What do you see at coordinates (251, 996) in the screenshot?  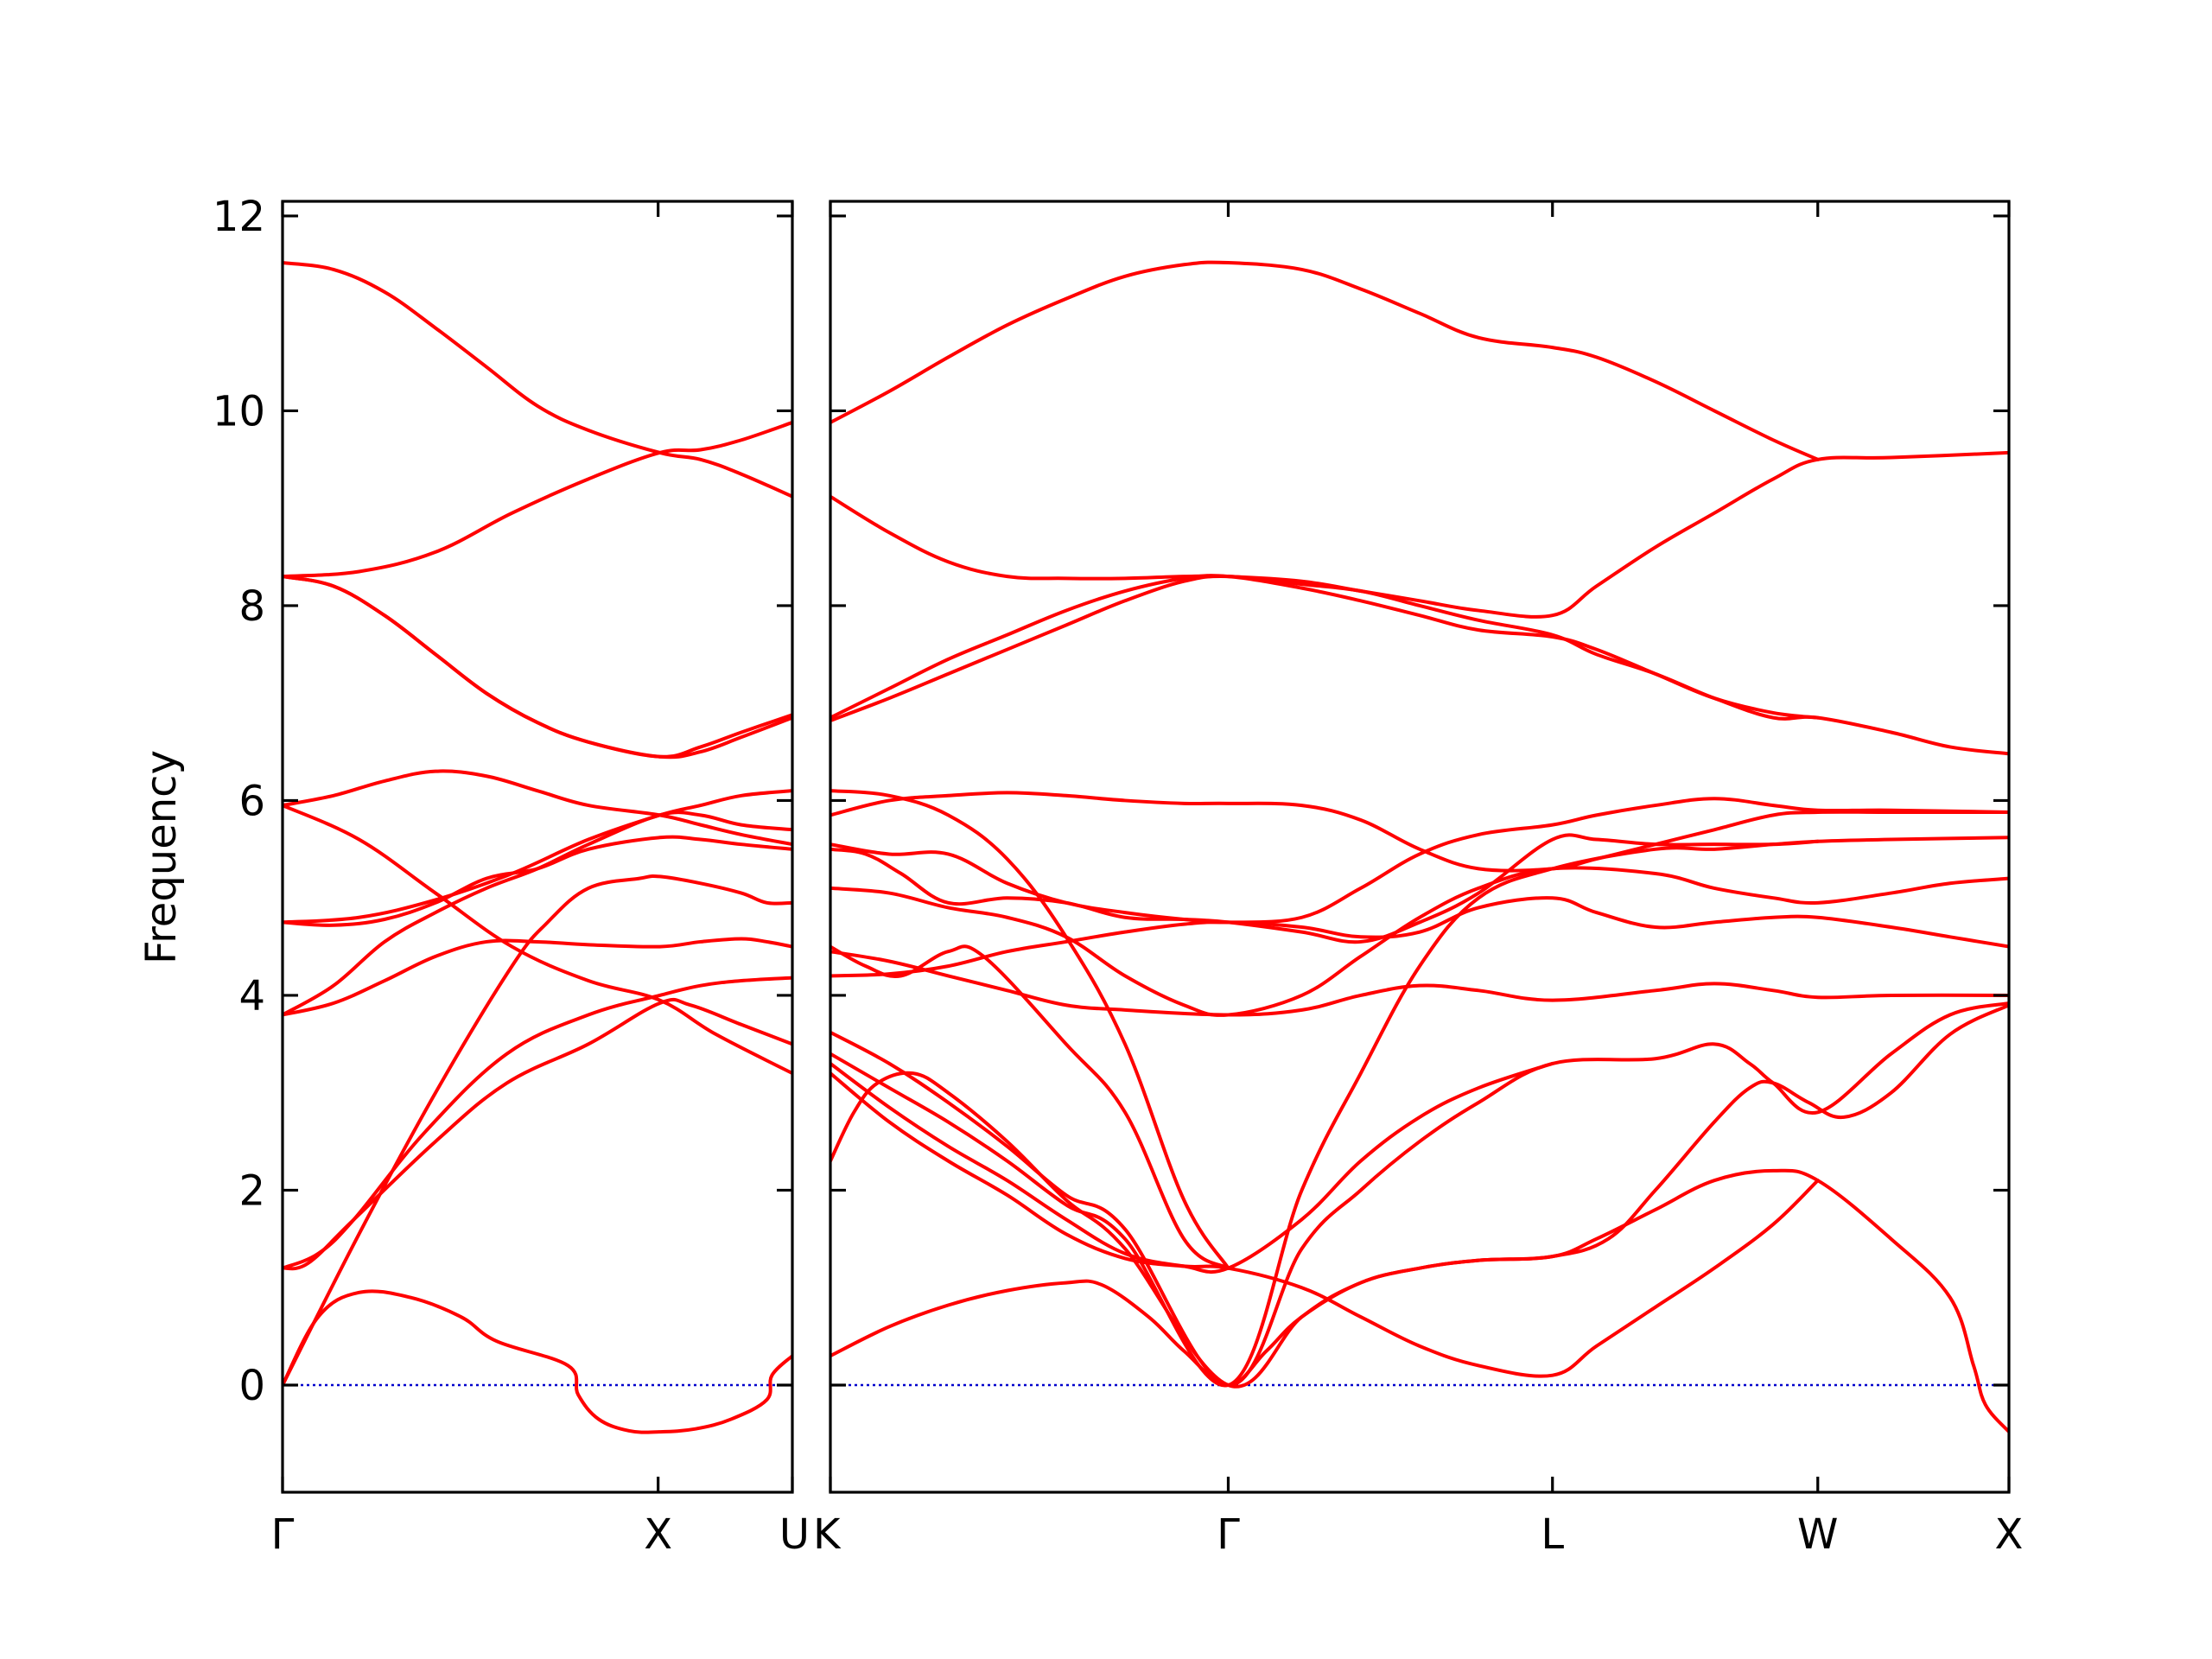 I see `y-tick-label: 4` at bounding box center [251, 996].